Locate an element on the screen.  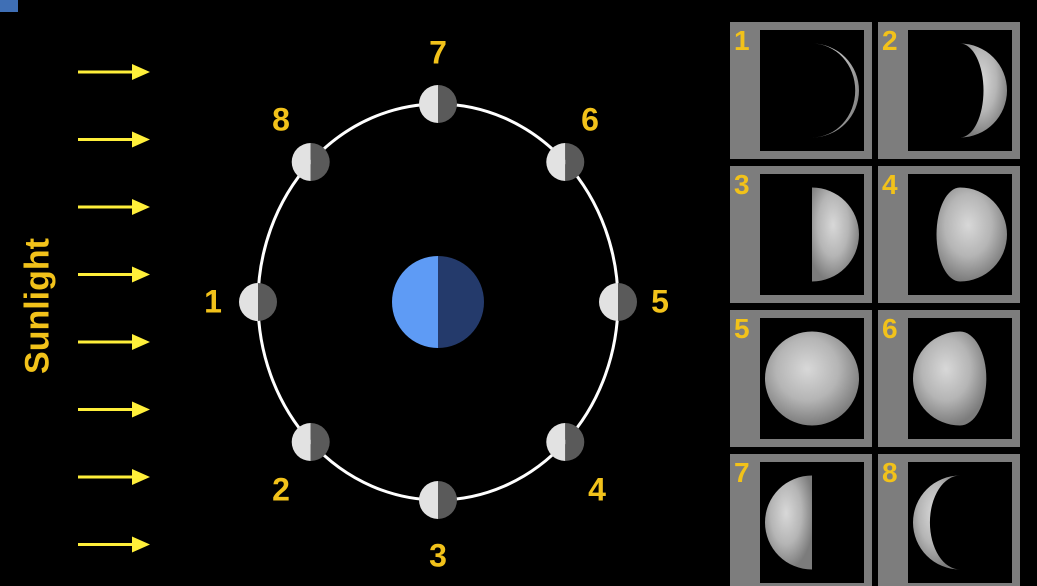
phase-panel-5: 5 is located at coordinates (801, 378).